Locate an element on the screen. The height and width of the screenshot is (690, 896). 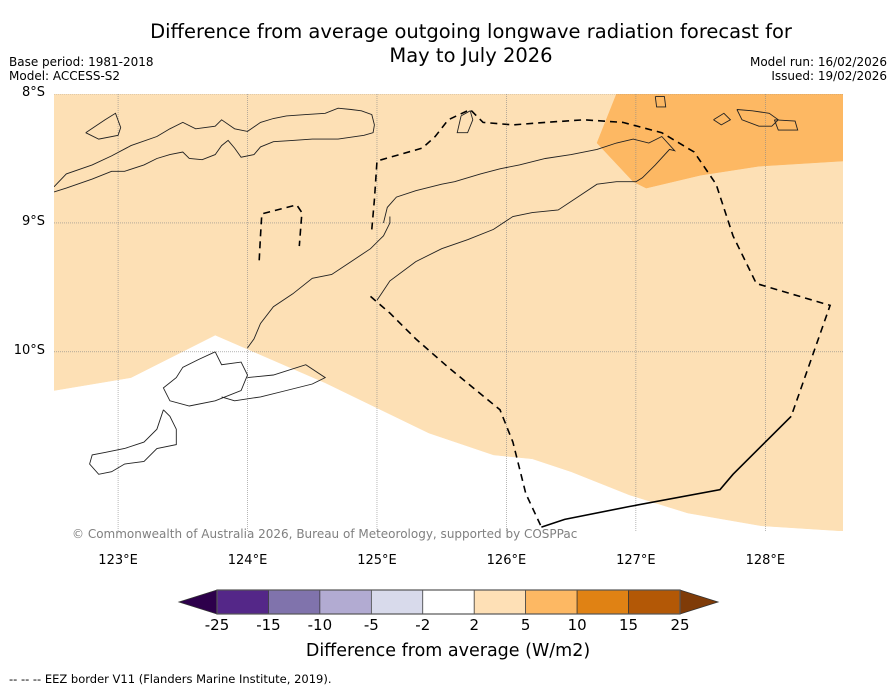
meta-right: Model run: 16/02/2026 Issued: 19/02/2026 is located at coordinates (818, 69).